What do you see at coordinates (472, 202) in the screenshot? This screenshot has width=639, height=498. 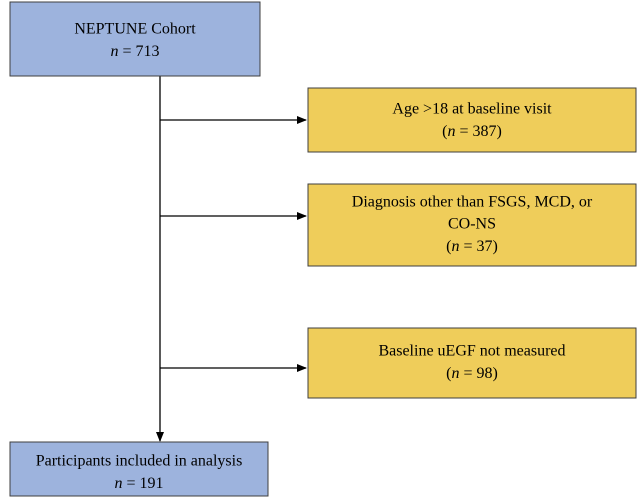 I see `box-text: Diagnosis other than FSGS, MCD, or` at bounding box center [472, 202].